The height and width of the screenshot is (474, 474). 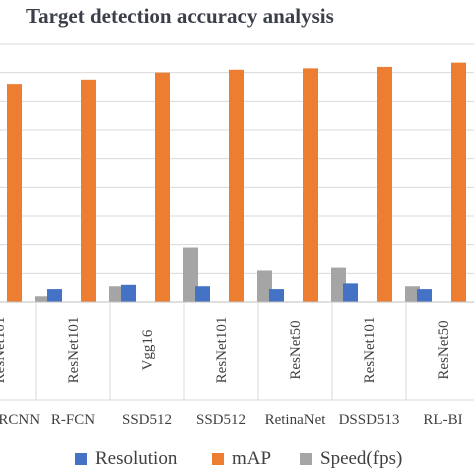 I want to click on tick-label-method: RL-BI, so click(x=442, y=420).